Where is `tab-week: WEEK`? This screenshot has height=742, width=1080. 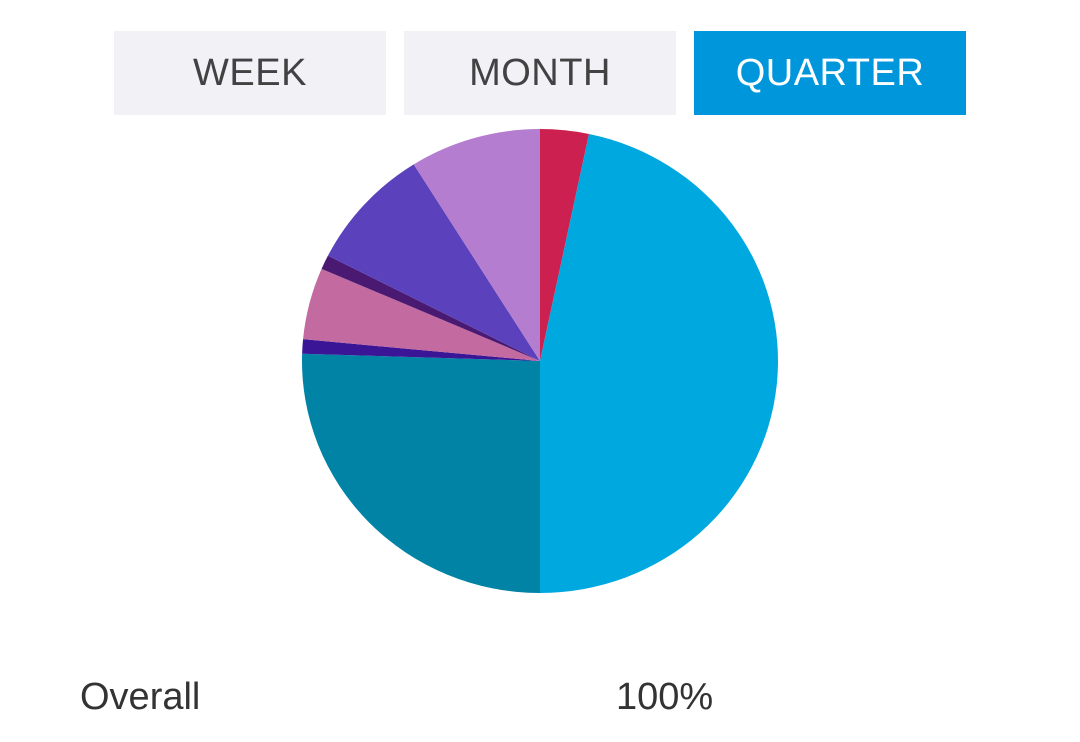
tab-week: WEEK is located at coordinates (250, 73).